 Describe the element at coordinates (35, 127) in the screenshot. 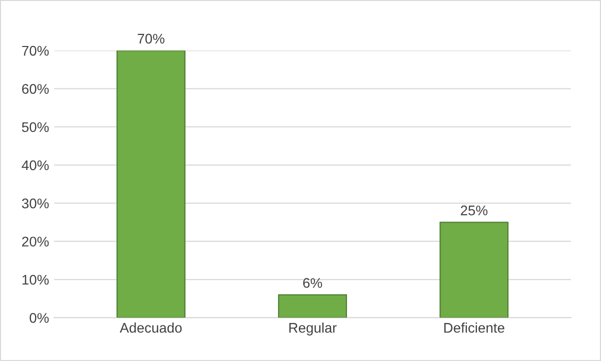

I see `y-tick-label: 50%` at that location.